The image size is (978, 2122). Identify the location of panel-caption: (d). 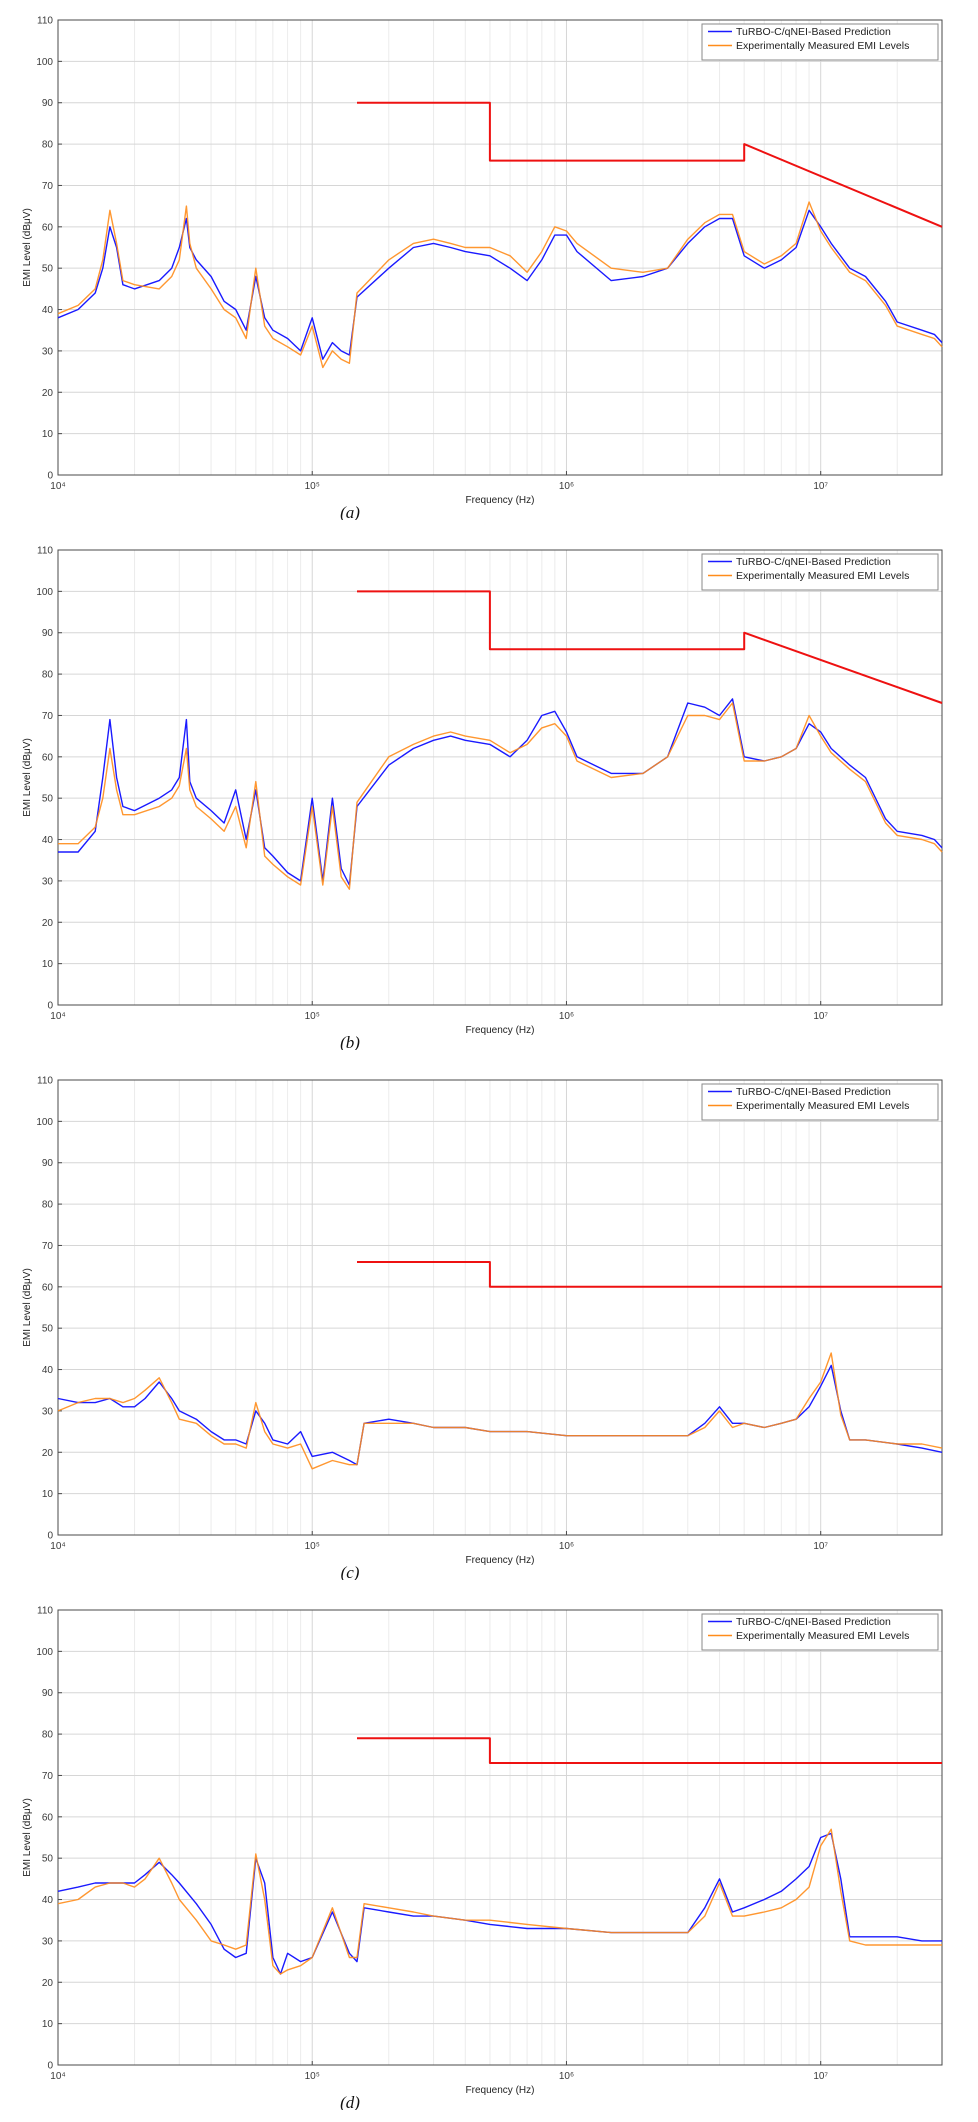
(350, 2101).